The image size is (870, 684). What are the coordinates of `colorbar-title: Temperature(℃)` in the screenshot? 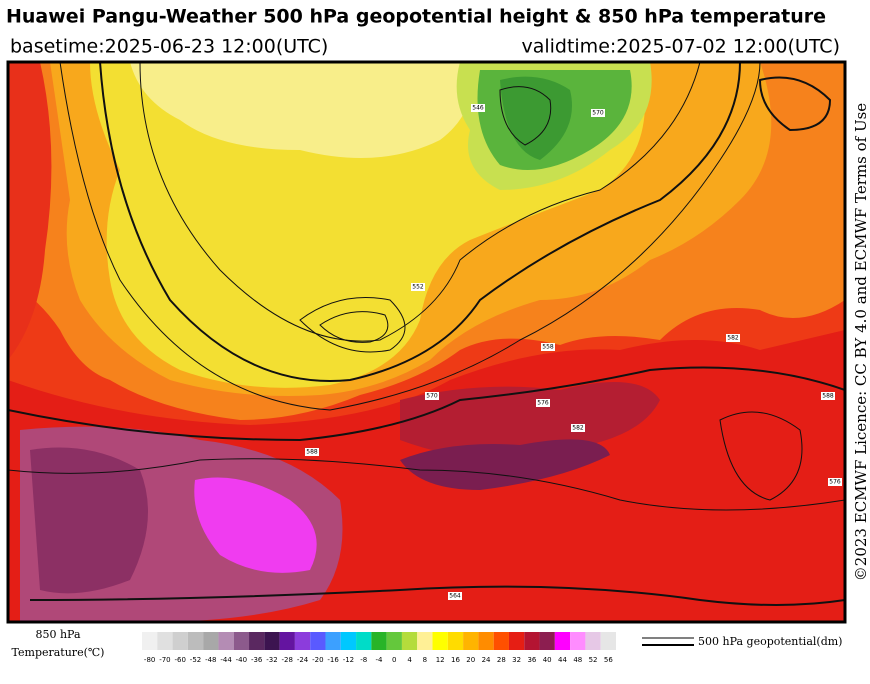 It's located at (58, 652).